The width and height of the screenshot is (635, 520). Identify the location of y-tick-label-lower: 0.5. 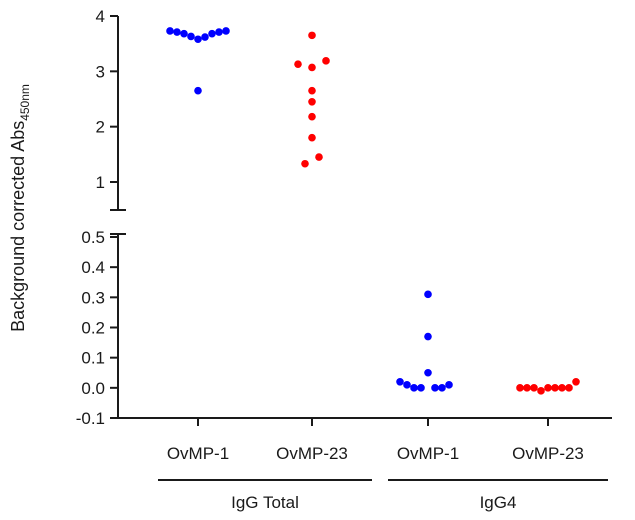
(93, 237).